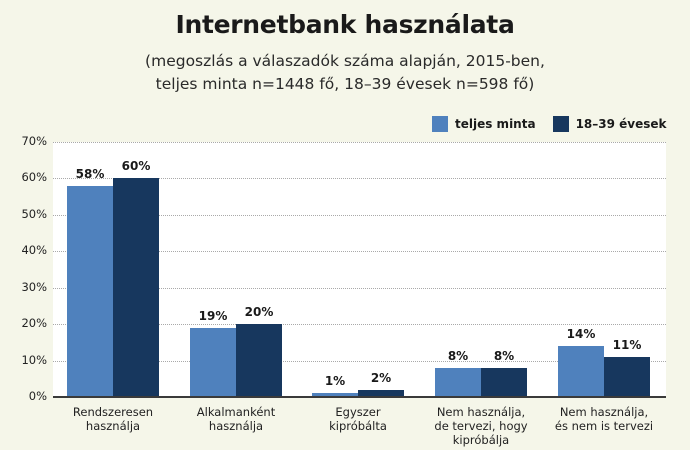 This screenshot has height=450, width=690. I want to click on y-tick-label: 70%, so click(34, 141).